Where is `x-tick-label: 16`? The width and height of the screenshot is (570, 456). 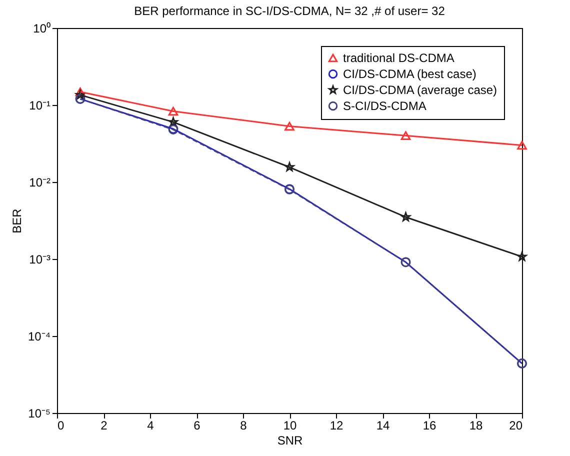 x-tick-label: 16 is located at coordinates (429, 425).